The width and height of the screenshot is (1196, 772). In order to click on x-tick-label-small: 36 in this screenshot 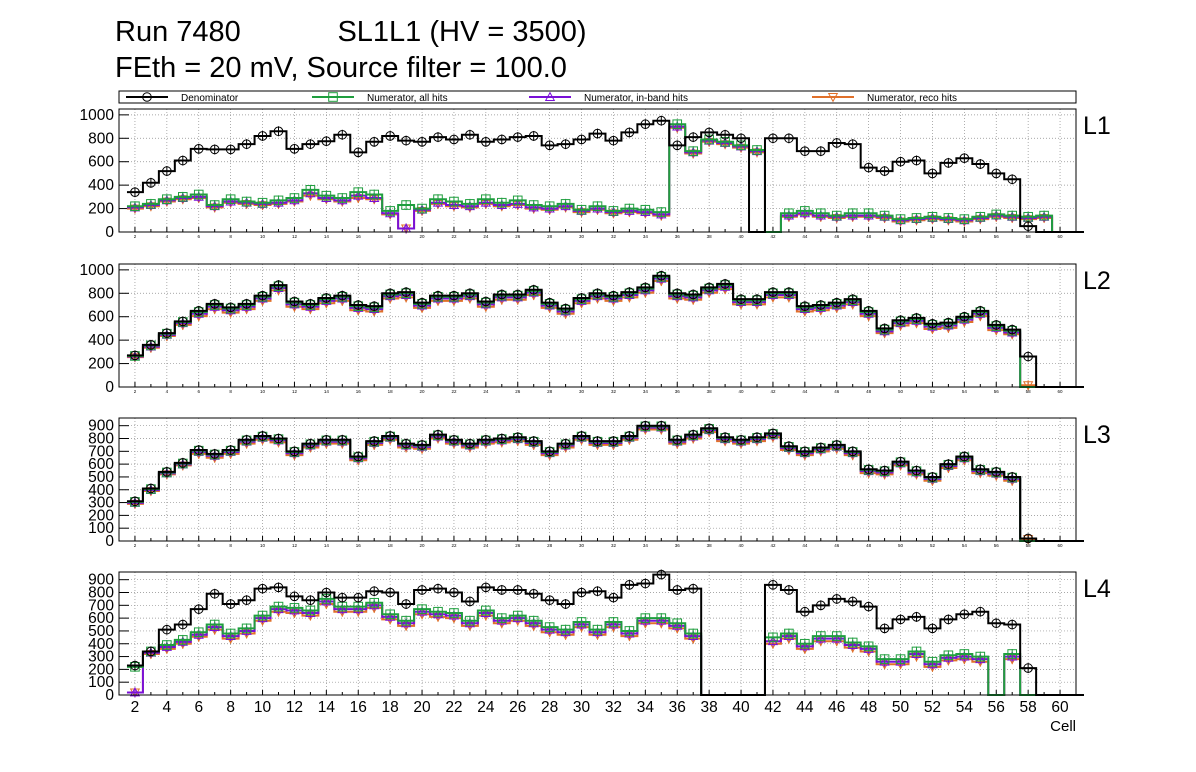, I will do `click(678, 545)`.